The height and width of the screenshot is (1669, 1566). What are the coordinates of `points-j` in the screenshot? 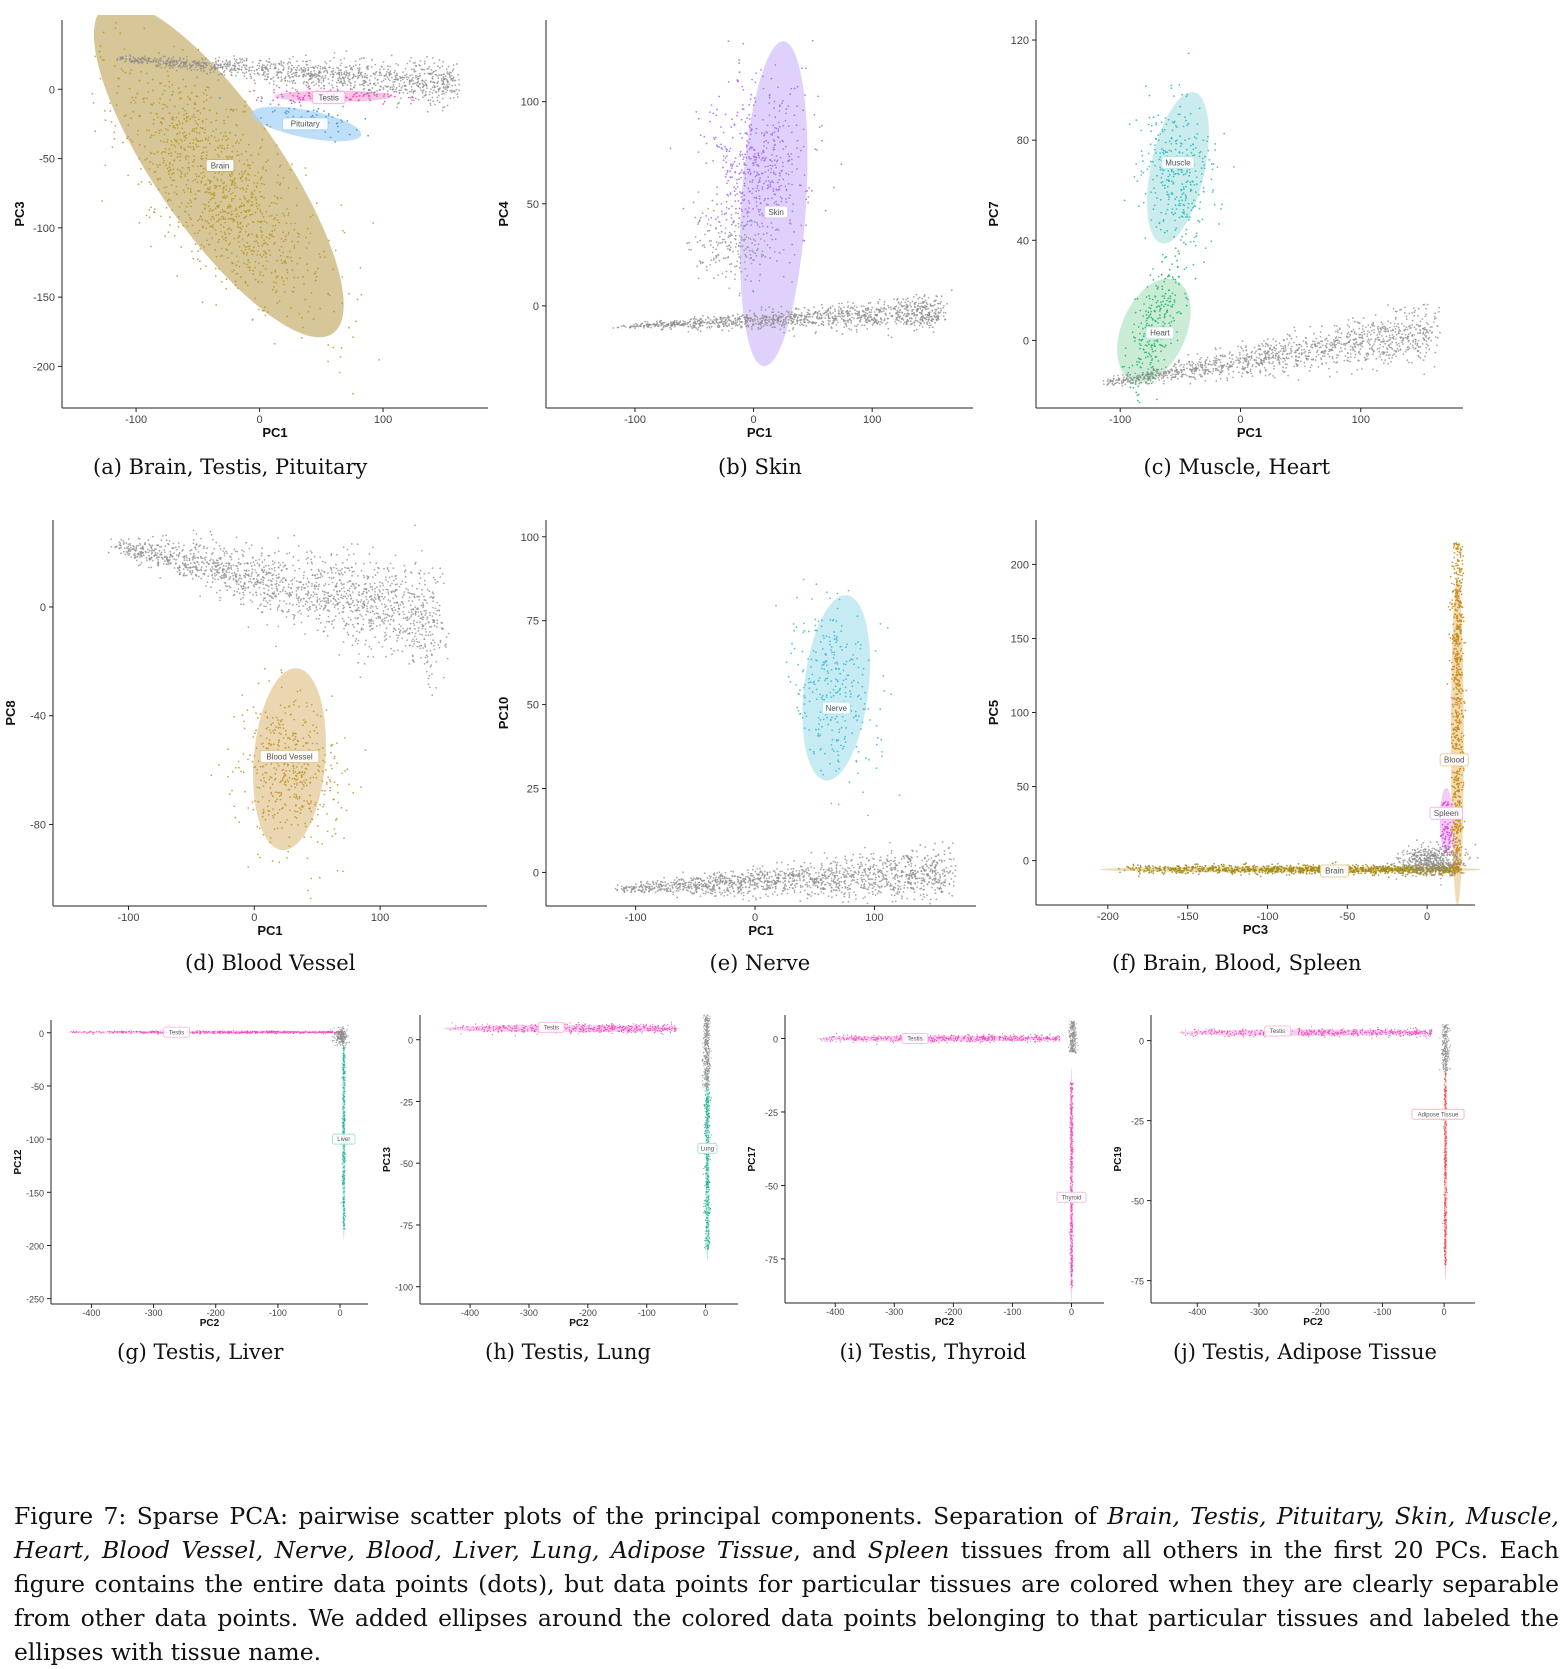 It's located at (1316, 1144).